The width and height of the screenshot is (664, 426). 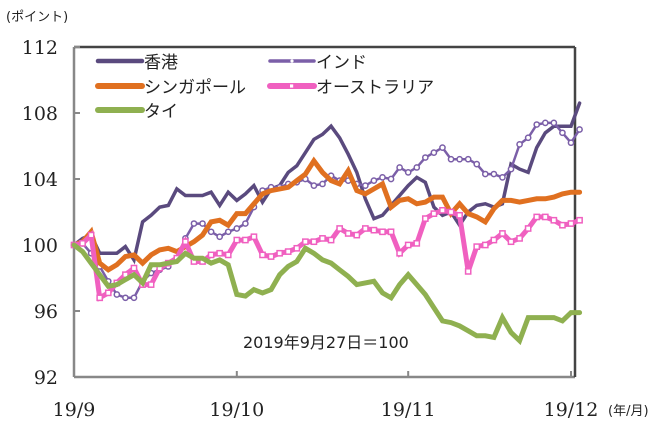 I want to click on legend-label: オーストラリア, so click(x=375, y=88).